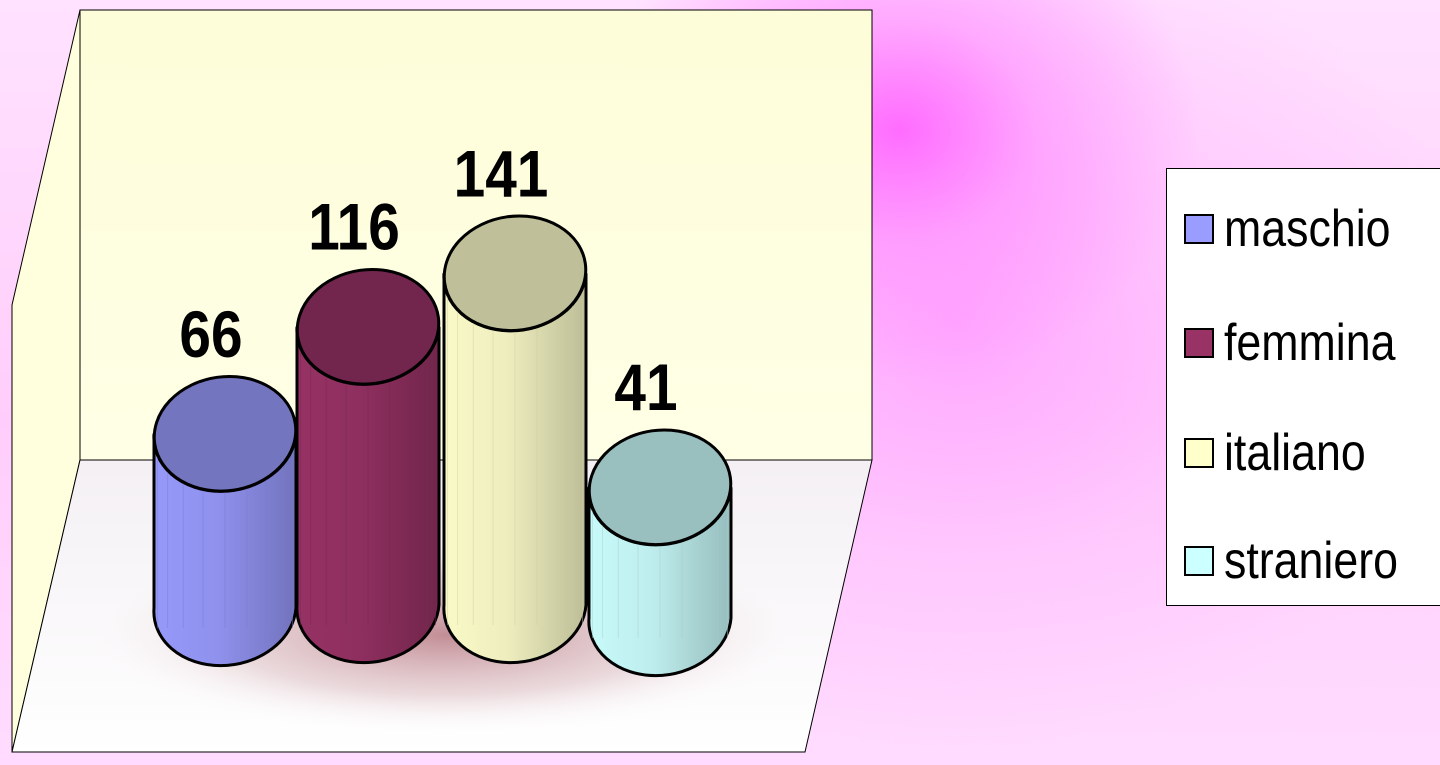 Image resolution: width=1440 pixels, height=765 pixels. I want to click on bar-maschio, so click(225, 521).